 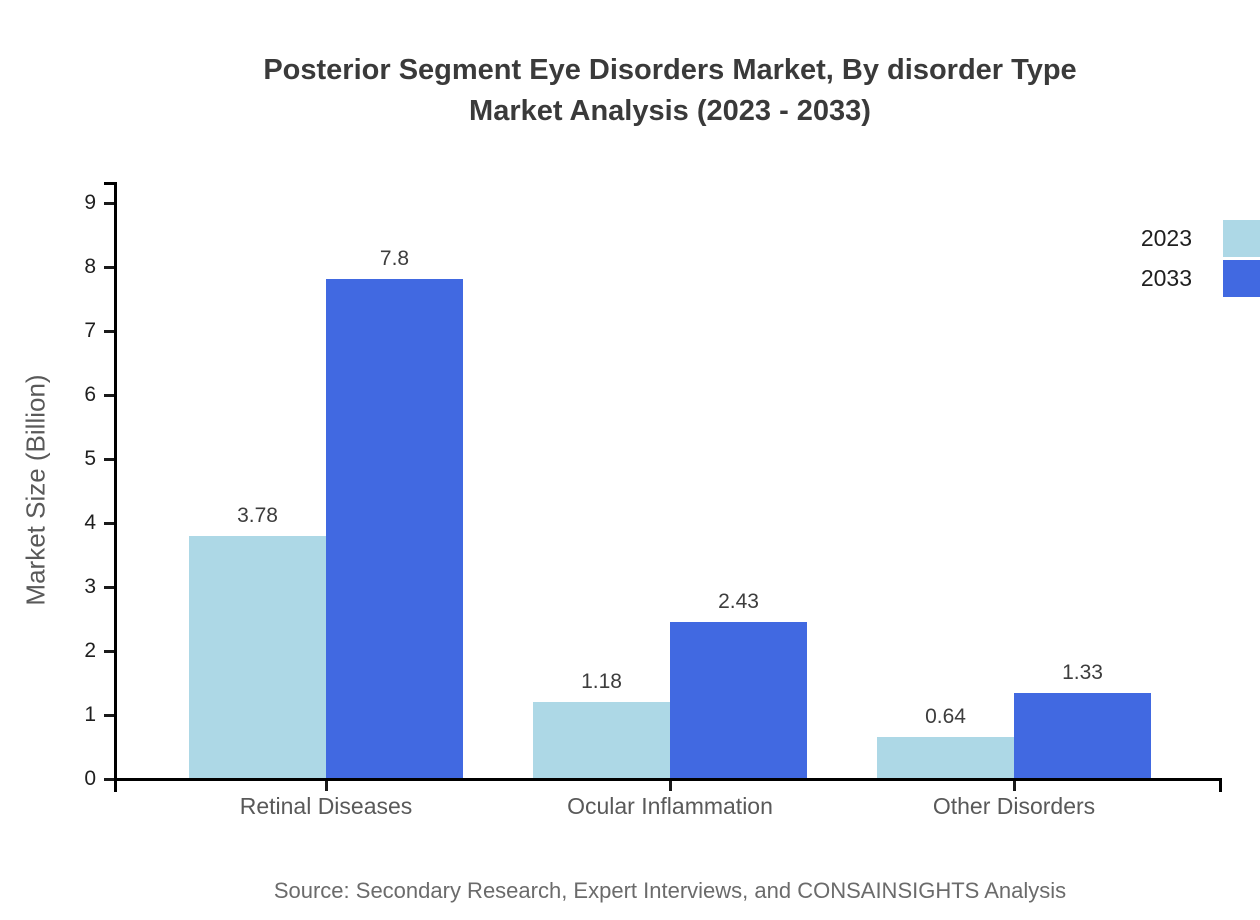 What do you see at coordinates (257, 515) in the screenshot?
I see `bar-value-label: 3.78` at bounding box center [257, 515].